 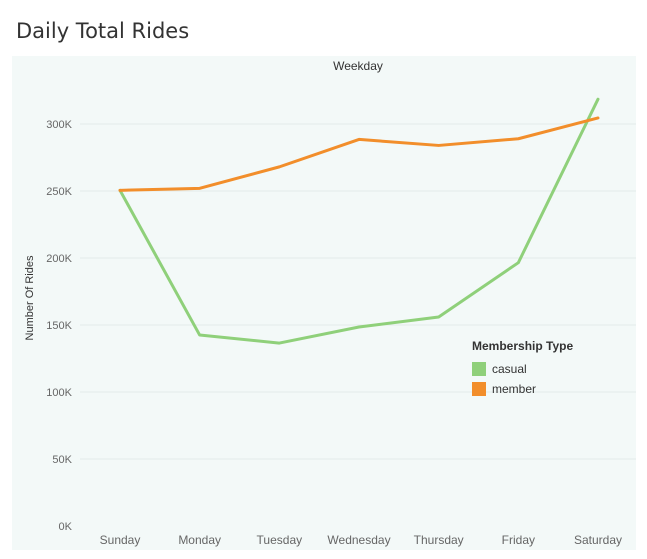 What do you see at coordinates (103, 31) in the screenshot?
I see `page-title: Daily Total Rides` at bounding box center [103, 31].